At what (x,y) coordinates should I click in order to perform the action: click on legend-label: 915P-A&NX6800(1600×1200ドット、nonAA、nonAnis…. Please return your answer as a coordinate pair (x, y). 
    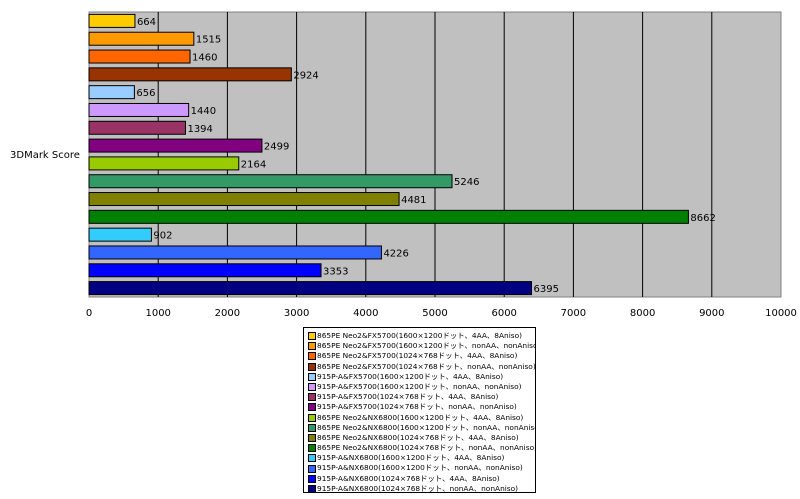
    Looking at the image, I should click on (420, 468).